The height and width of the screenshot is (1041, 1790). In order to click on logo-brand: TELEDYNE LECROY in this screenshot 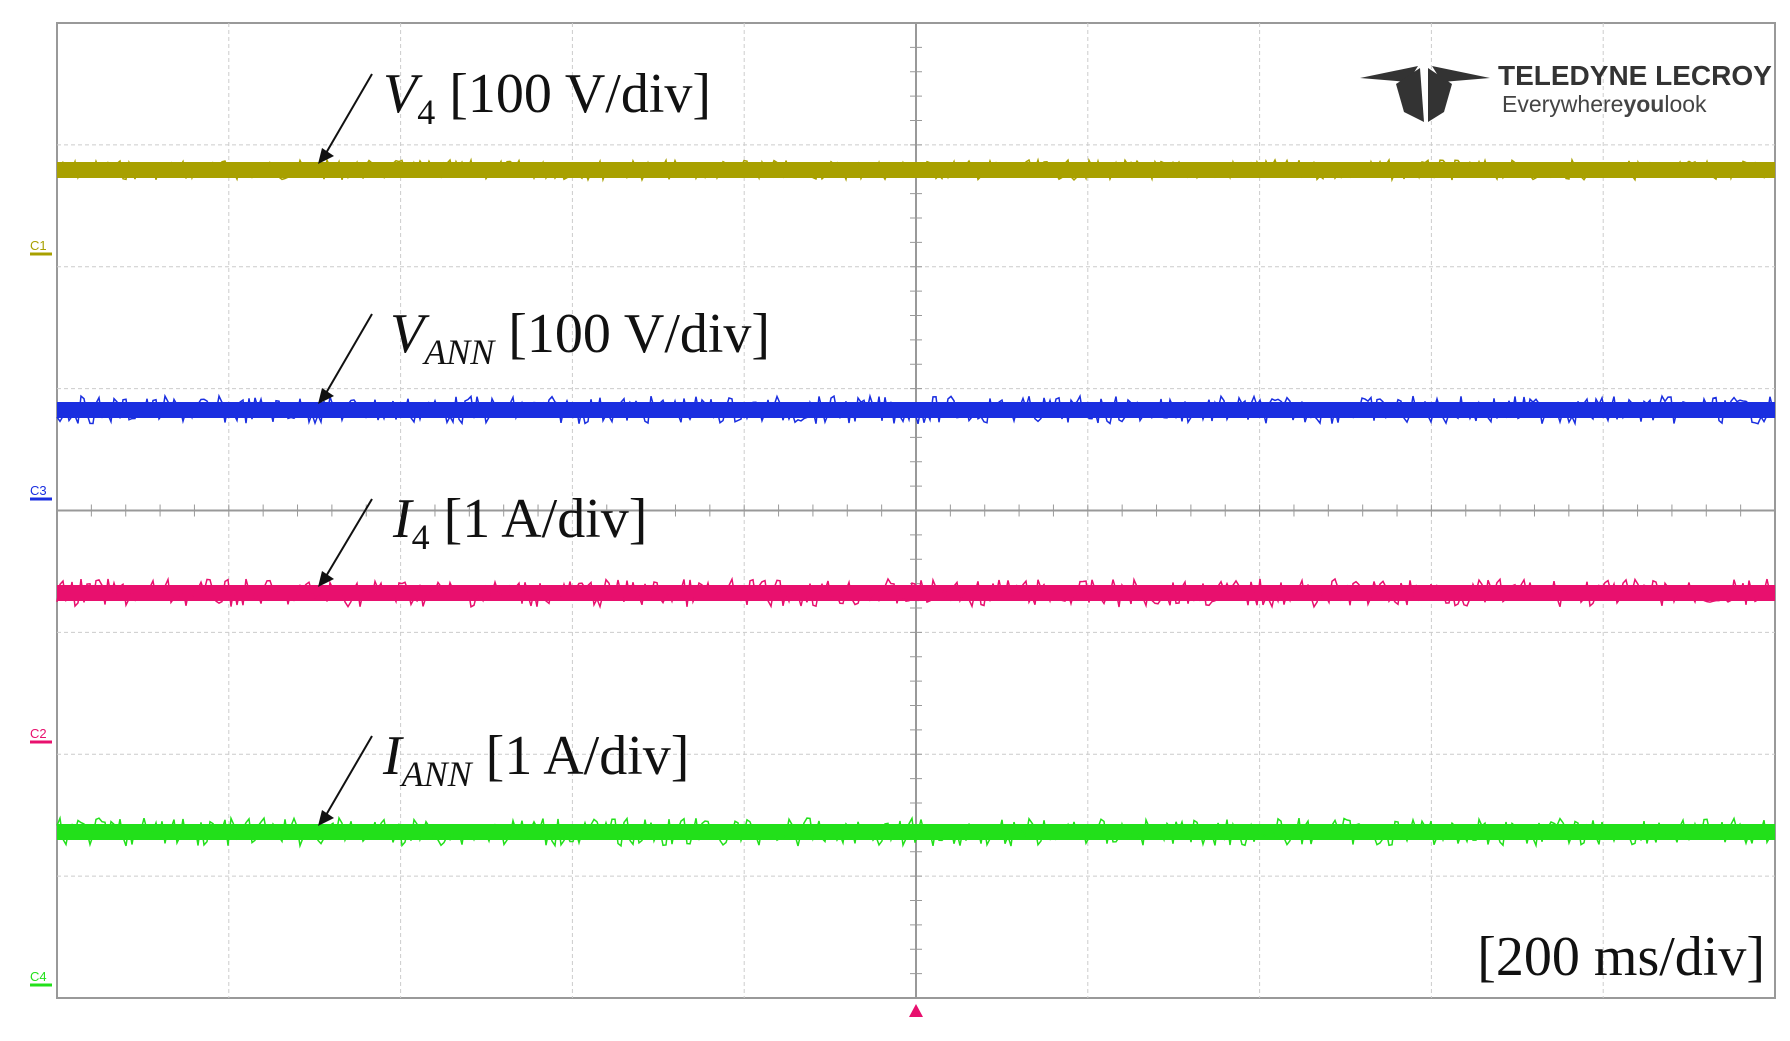, I will do `click(1635, 75)`.